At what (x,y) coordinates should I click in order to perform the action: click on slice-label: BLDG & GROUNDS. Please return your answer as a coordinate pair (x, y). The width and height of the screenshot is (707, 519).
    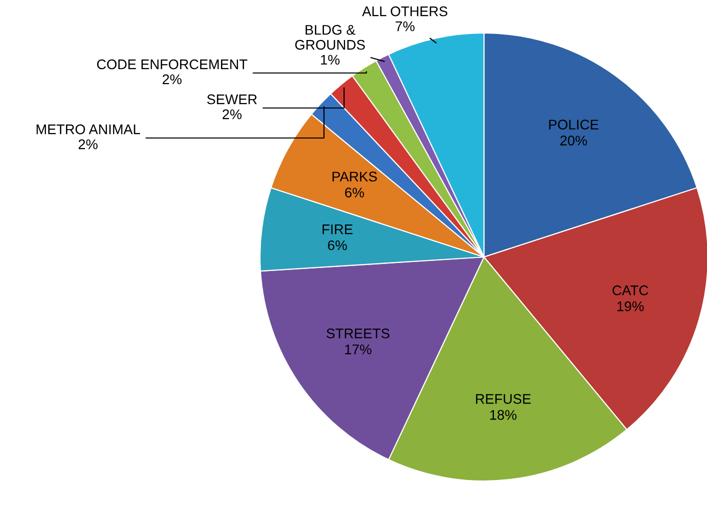
    Looking at the image, I should click on (330, 37).